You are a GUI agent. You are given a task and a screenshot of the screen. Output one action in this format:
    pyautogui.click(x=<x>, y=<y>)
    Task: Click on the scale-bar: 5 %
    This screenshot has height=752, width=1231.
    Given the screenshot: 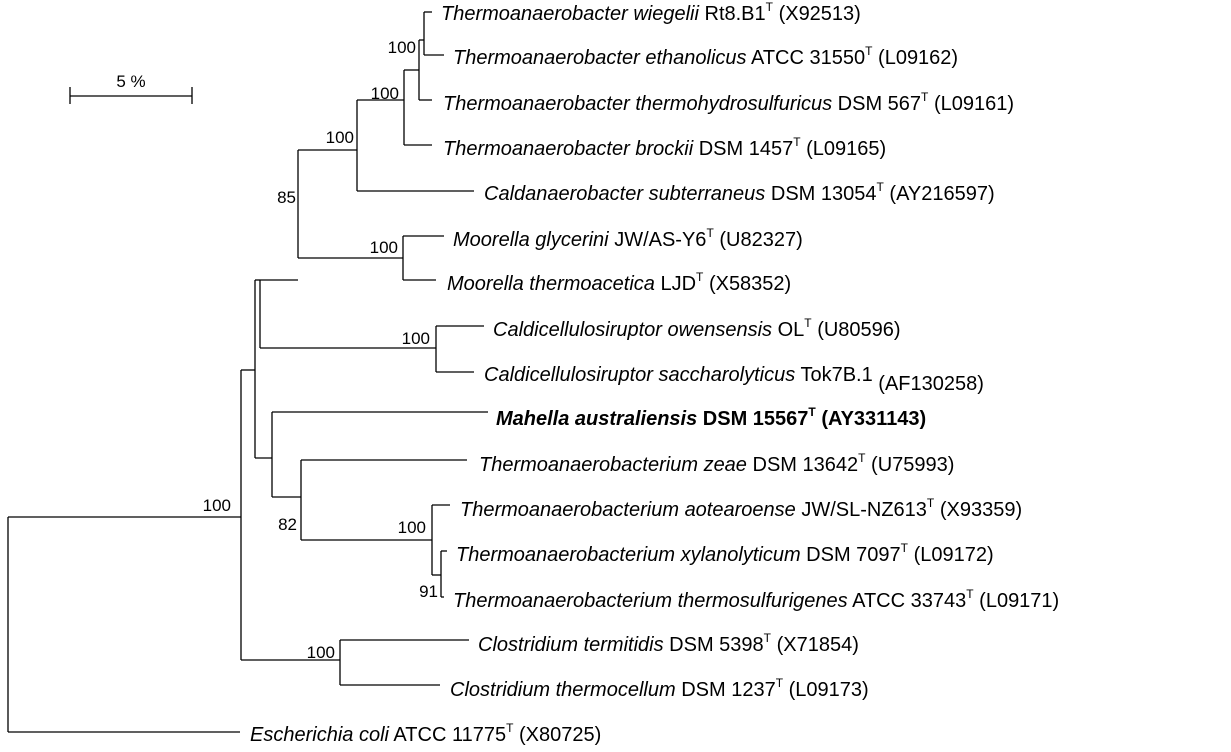 What is the action you would take?
    pyautogui.click(x=131, y=88)
    